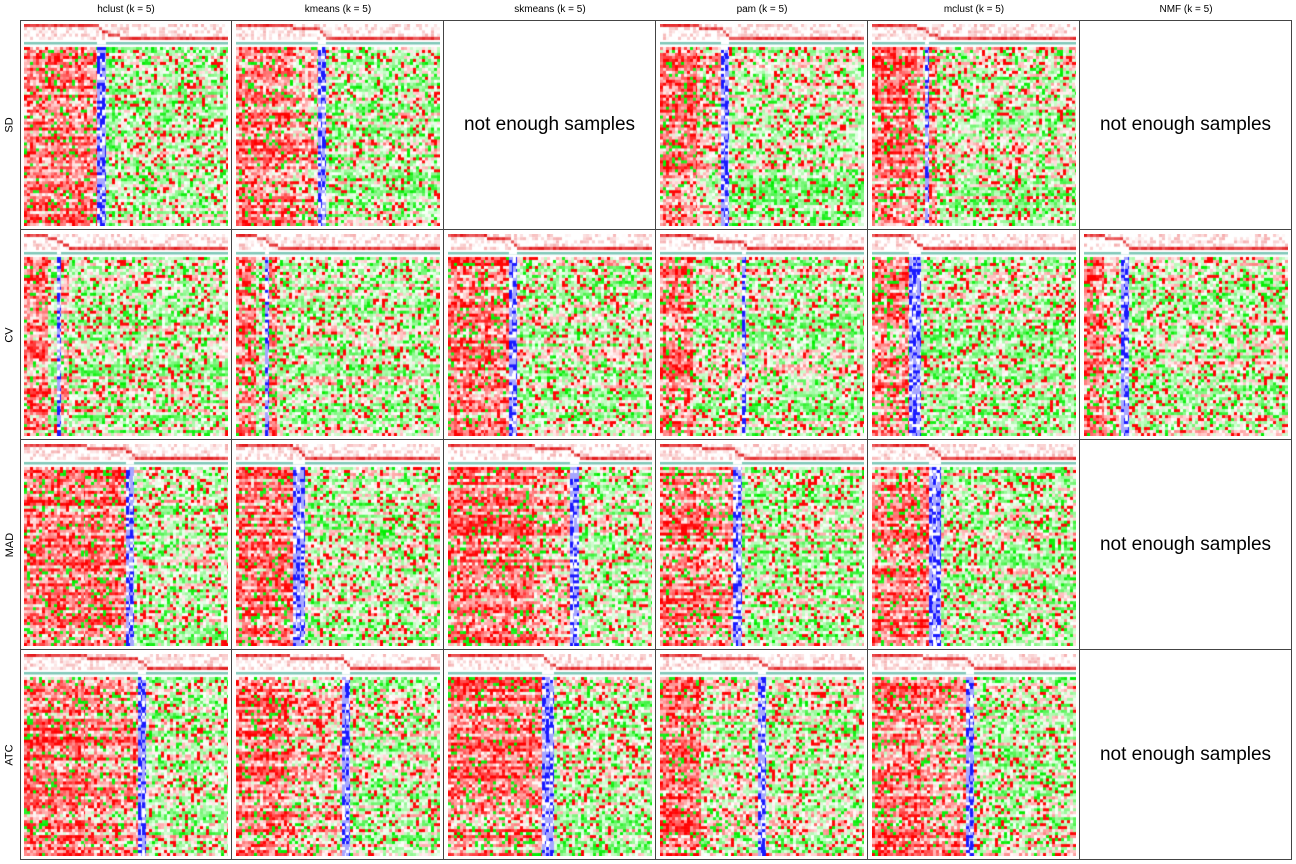  I want to click on row-label: ATC, so click(10, 755).